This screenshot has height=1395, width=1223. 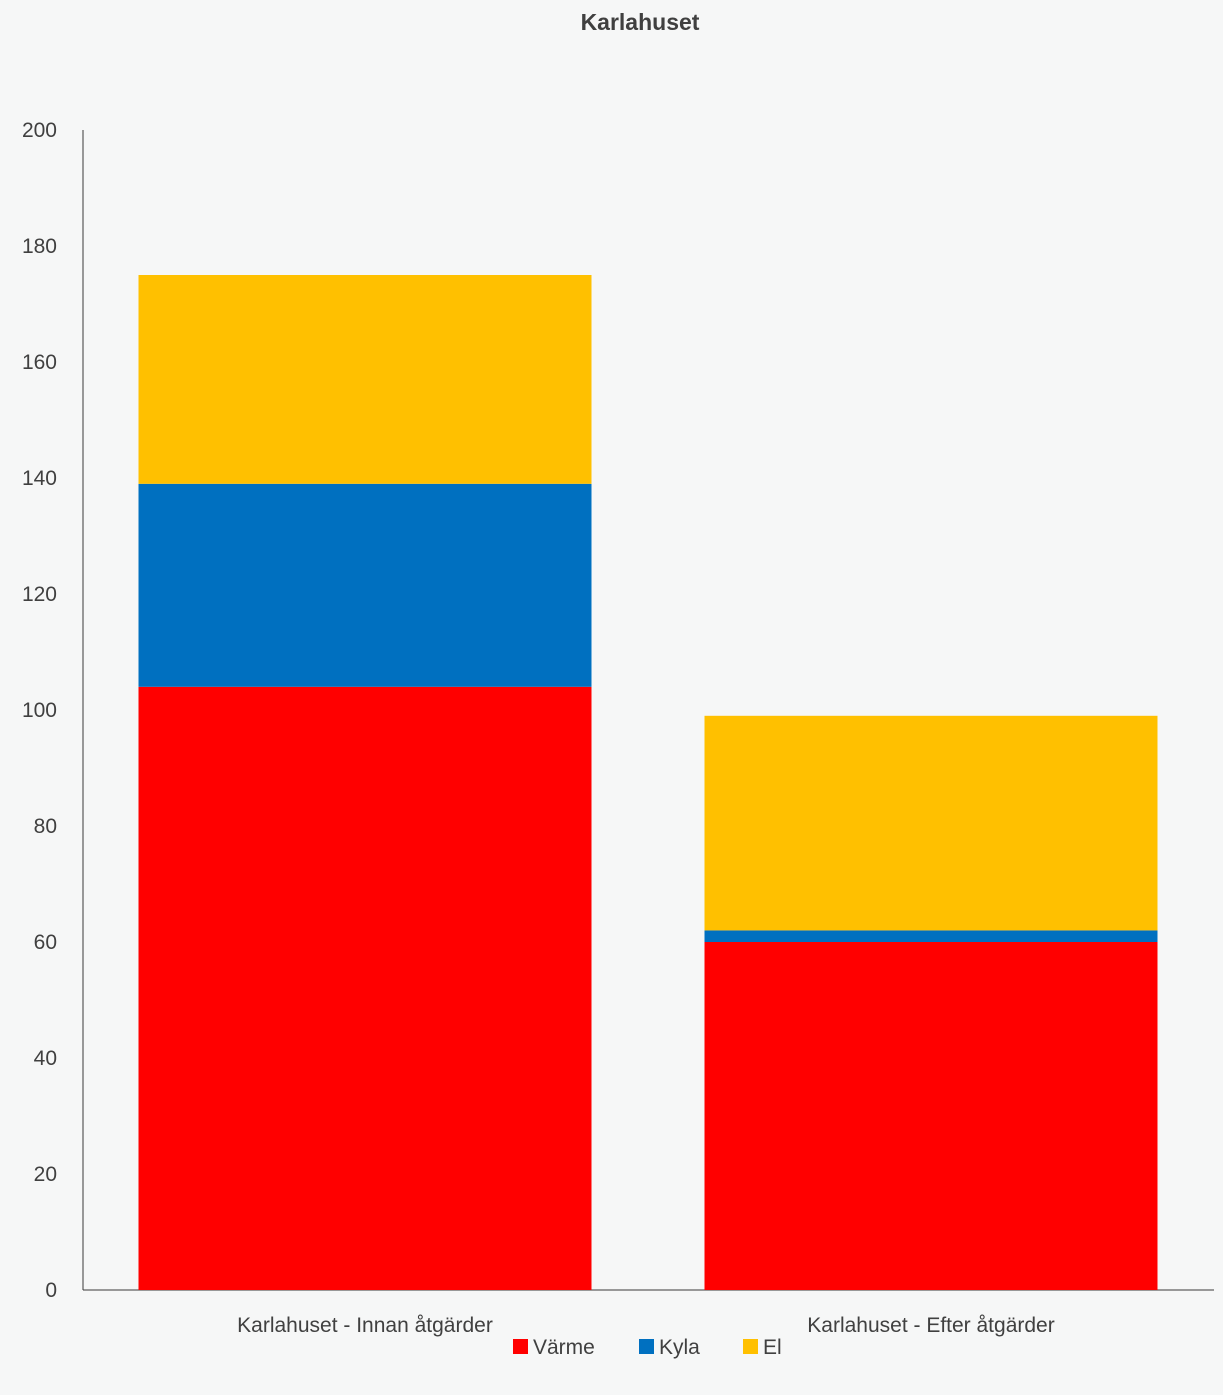 I want to click on x-category-label: Karlahuset - Efter åtgärder, so click(x=930, y=1325).